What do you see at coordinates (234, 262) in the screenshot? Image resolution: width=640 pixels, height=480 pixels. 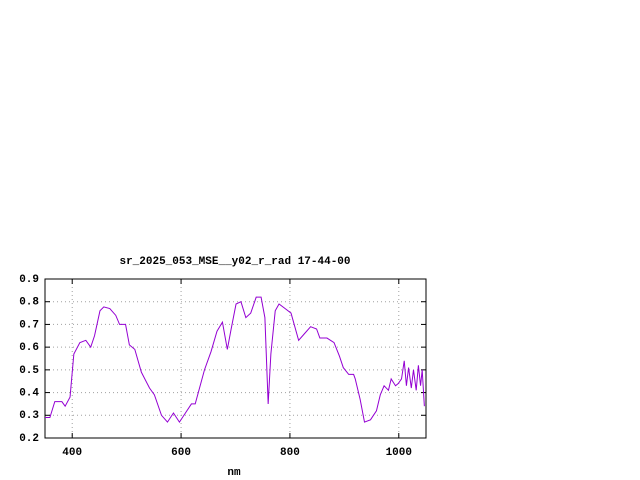 I see `chart-title: sr_2025_053_MSE__y02_r_rad 17-44-00` at bounding box center [234, 262].